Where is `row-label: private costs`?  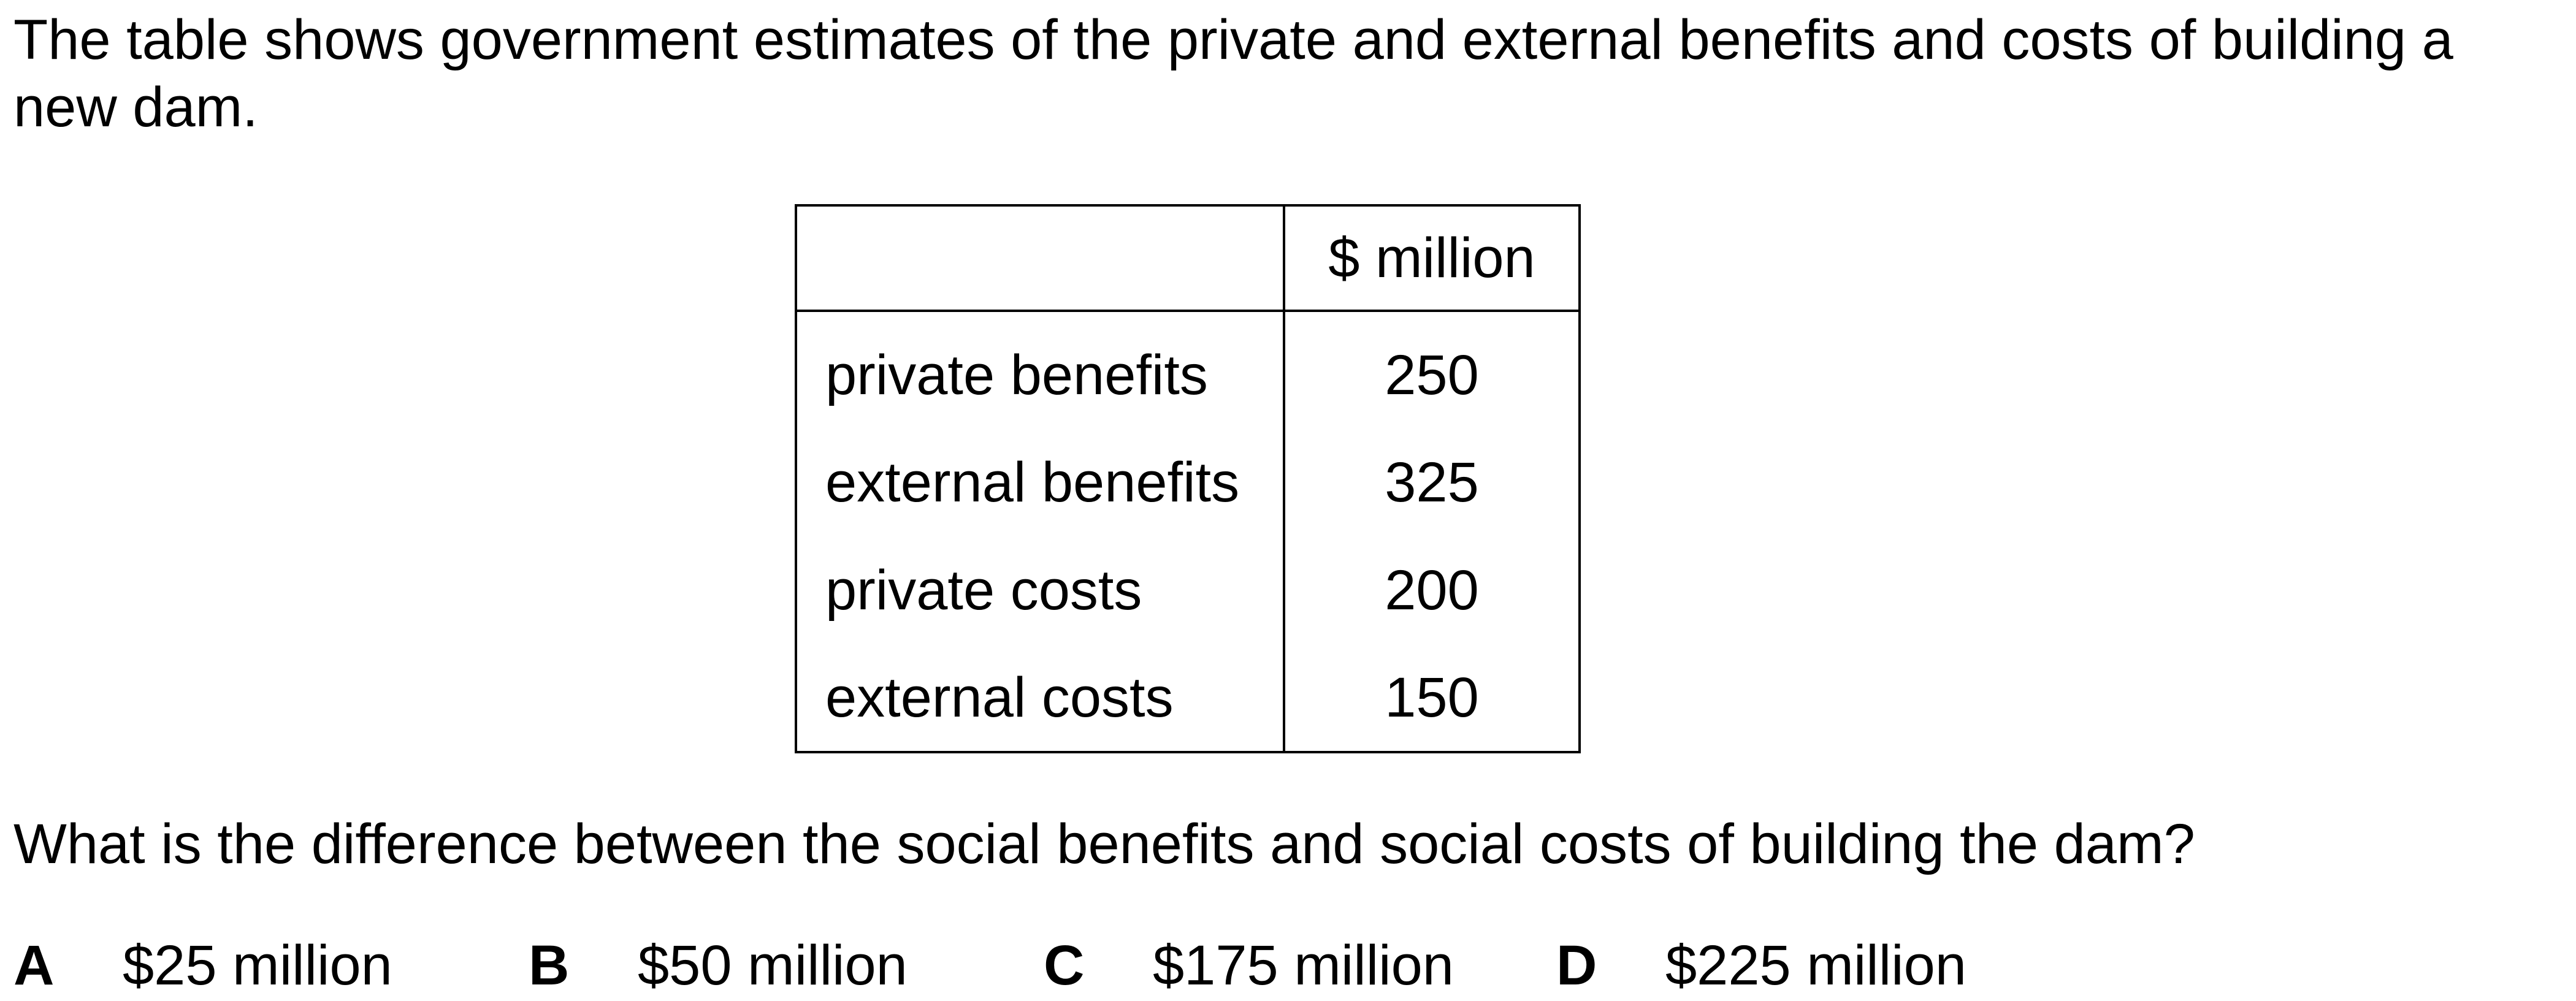 row-label: private costs is located at coordinates (1040, 590).